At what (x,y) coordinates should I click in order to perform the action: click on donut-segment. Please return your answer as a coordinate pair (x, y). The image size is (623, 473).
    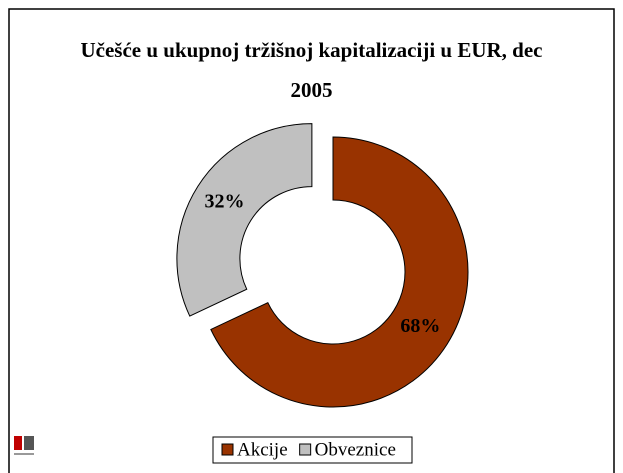
    Looking at the image, I should click on (244, 220).